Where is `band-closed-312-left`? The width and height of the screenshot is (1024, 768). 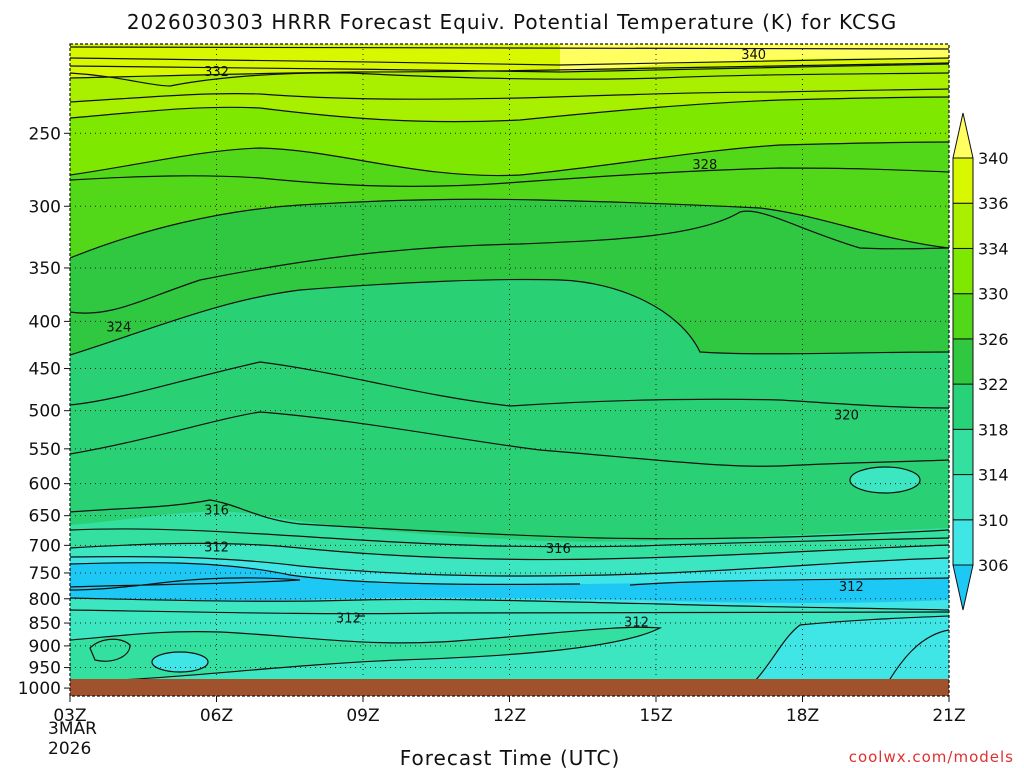 band-closed-312-left is located at coordinates (180, 662).